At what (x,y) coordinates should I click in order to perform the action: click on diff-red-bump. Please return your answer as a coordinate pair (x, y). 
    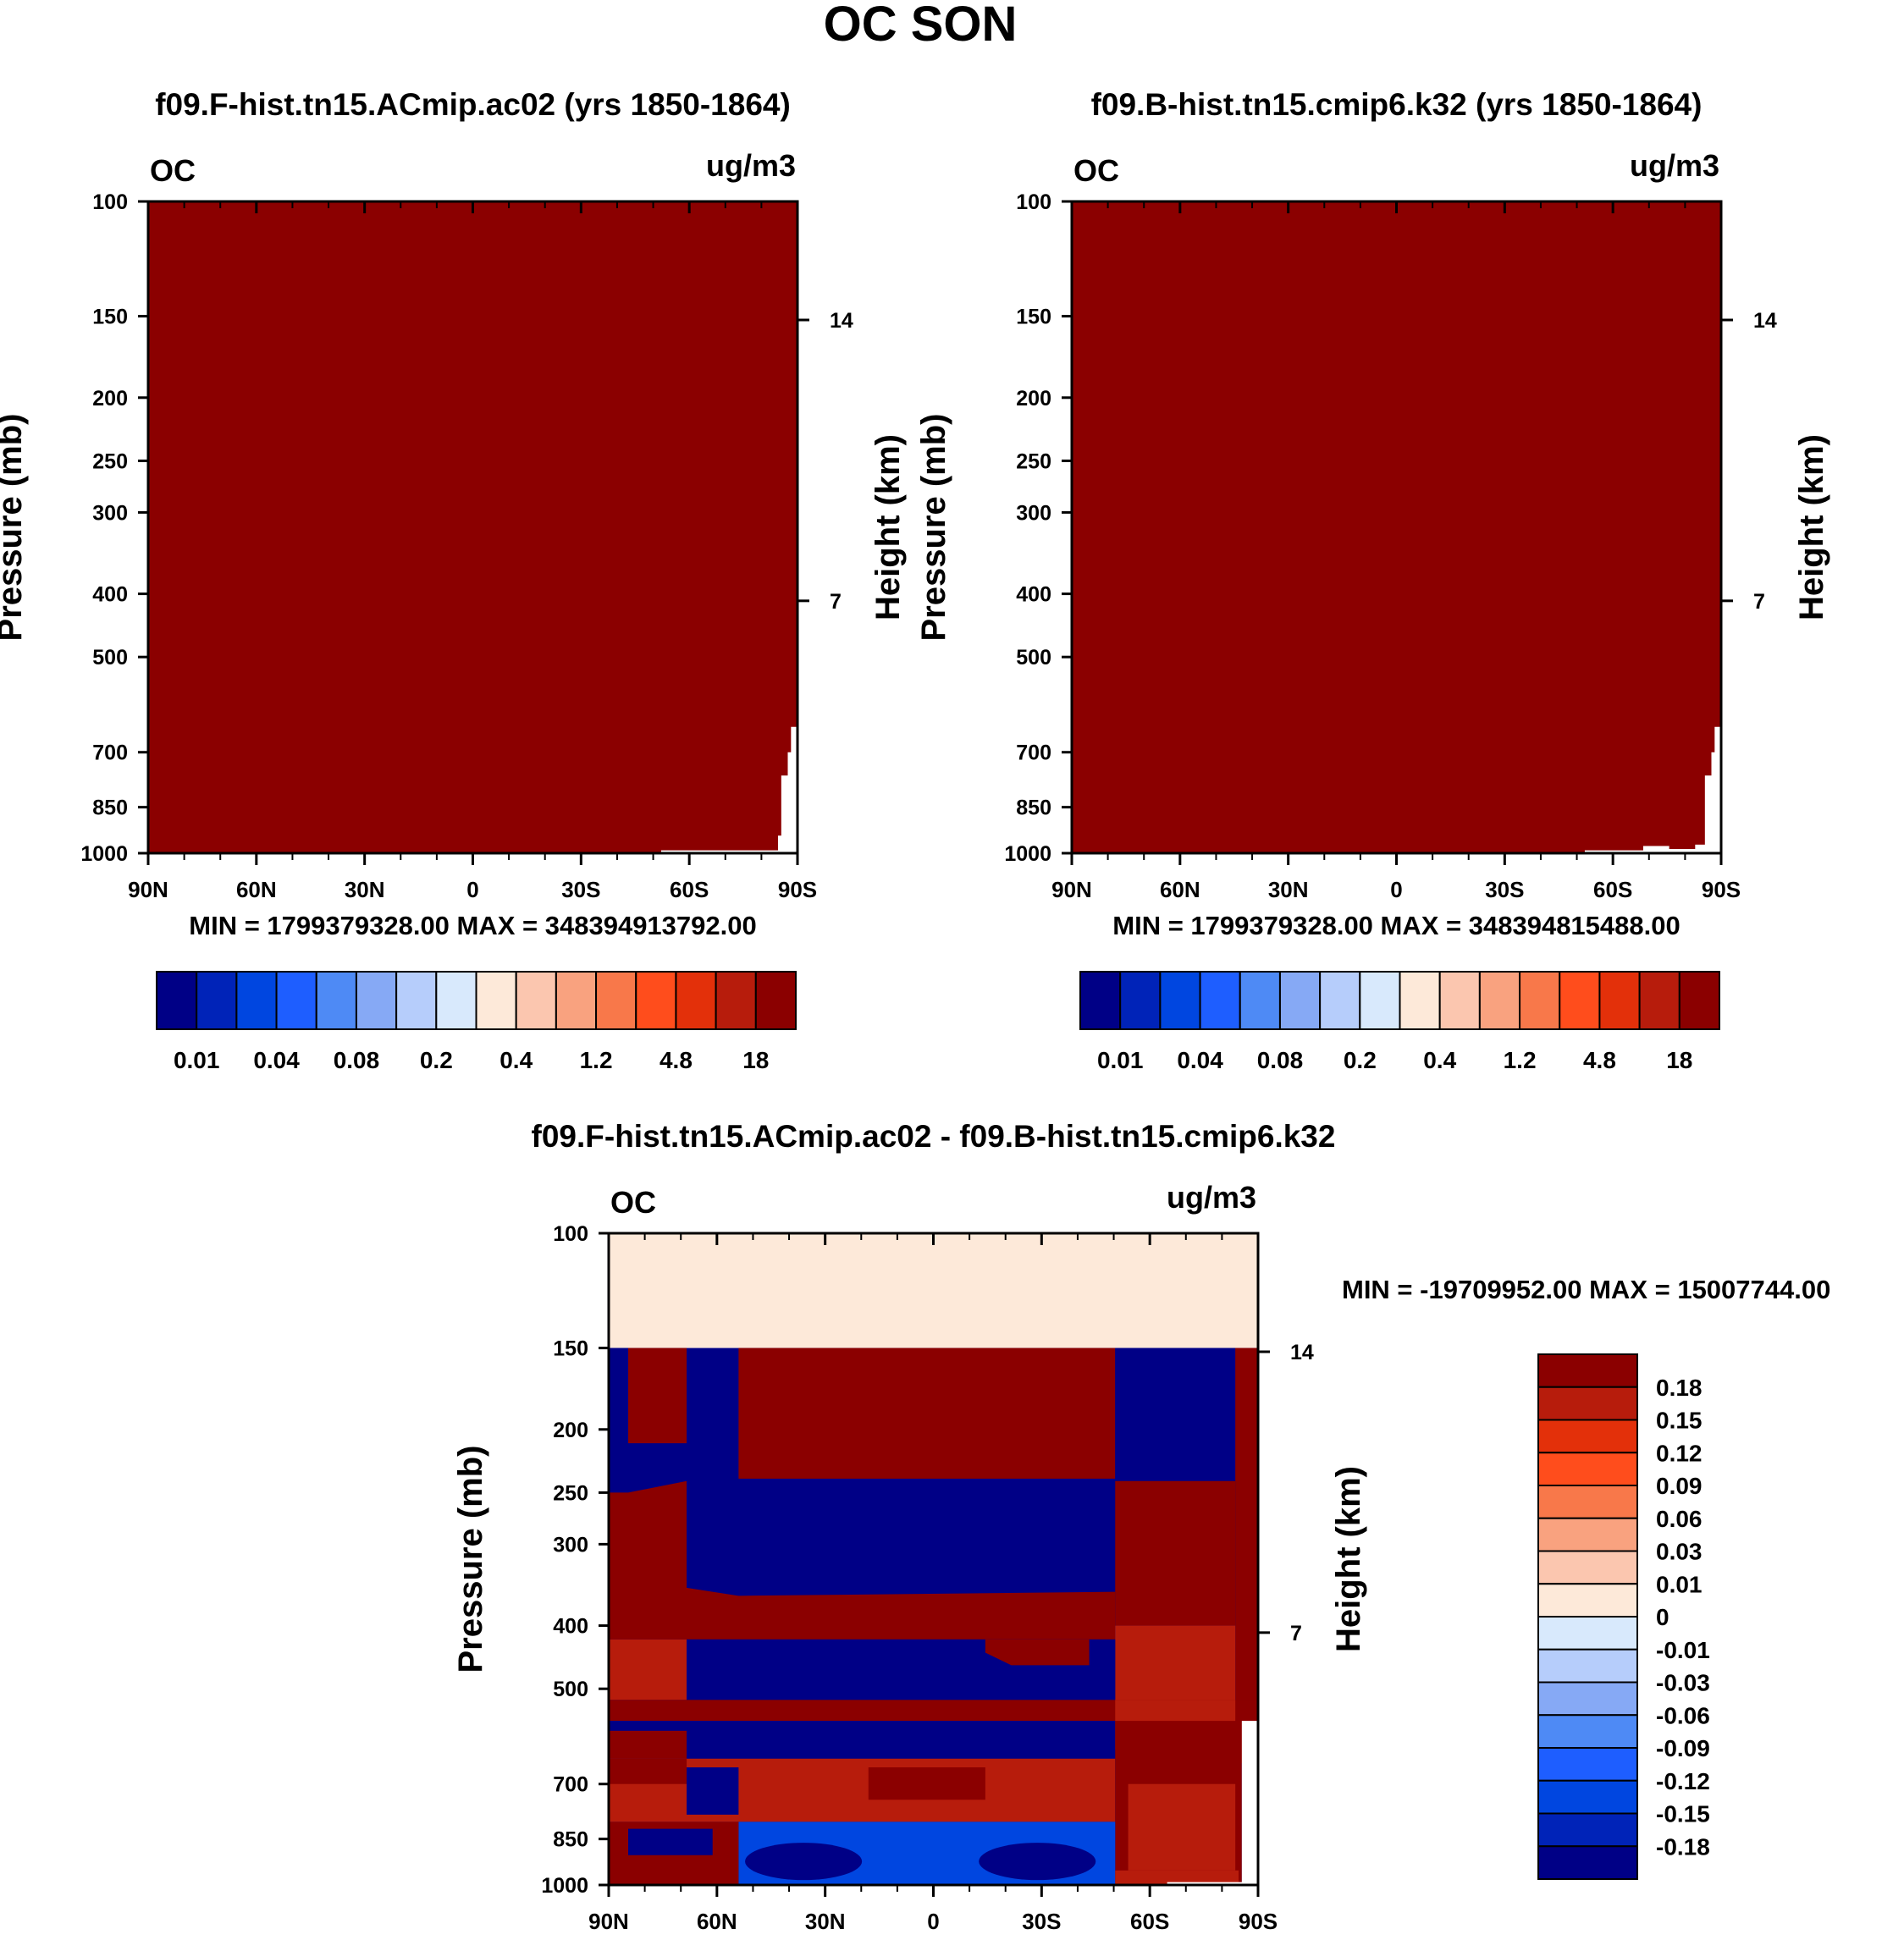
    Looking at the image, I should click on (1037, 1652).